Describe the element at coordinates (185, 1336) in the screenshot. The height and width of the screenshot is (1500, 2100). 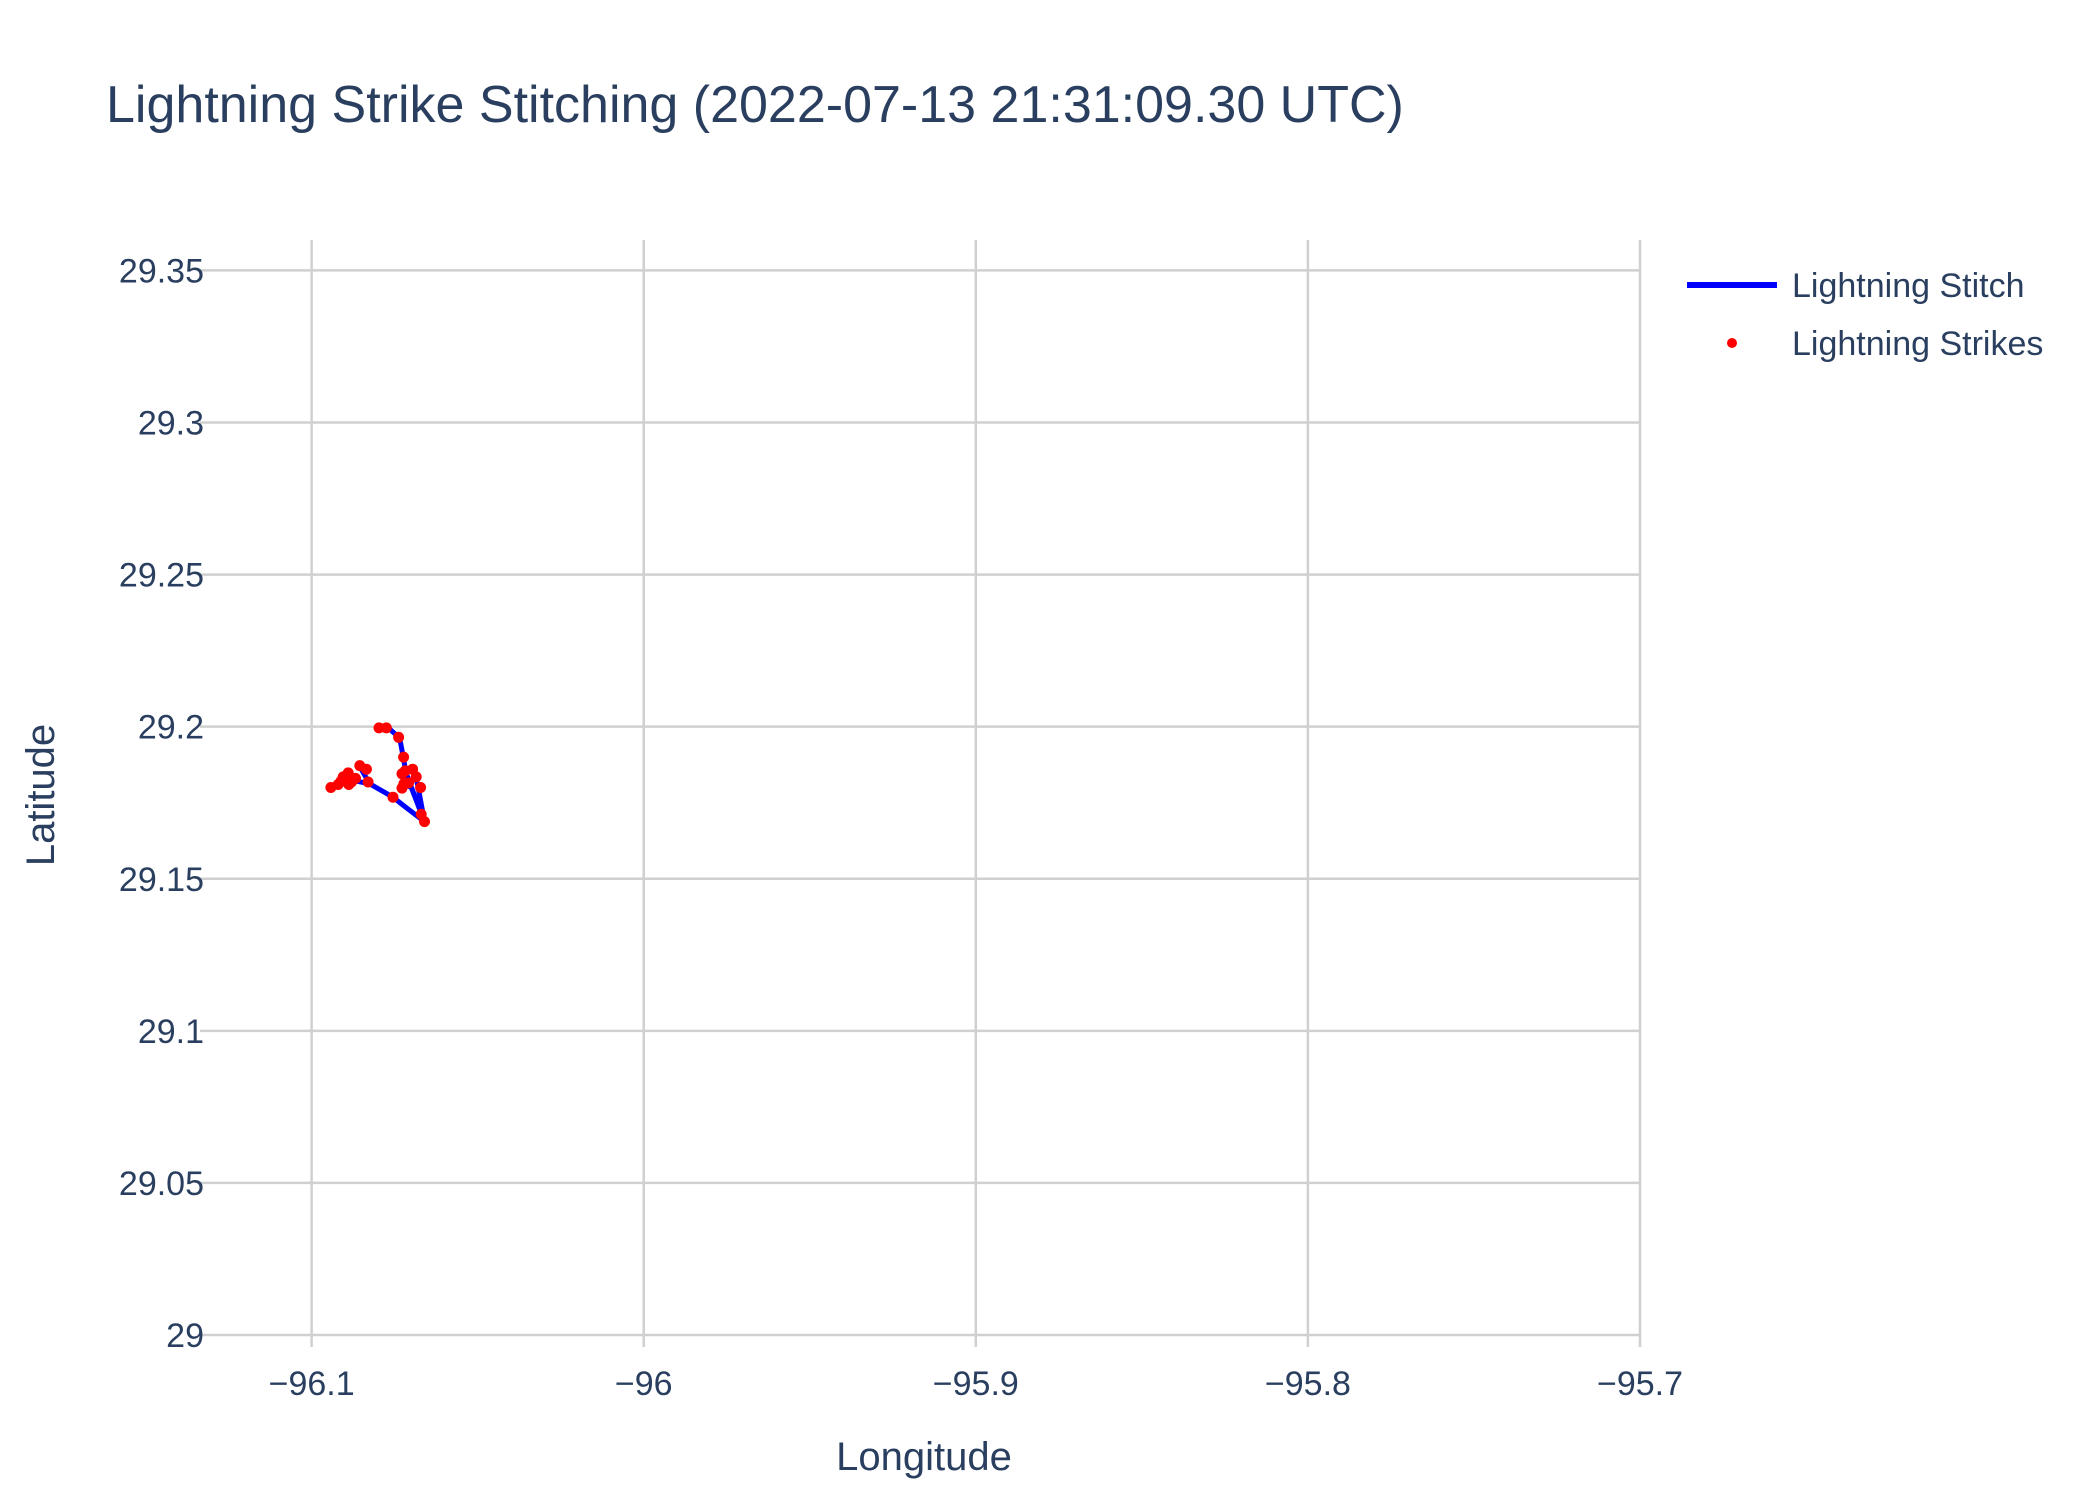
I see `y-tick-label: 29` at that location.